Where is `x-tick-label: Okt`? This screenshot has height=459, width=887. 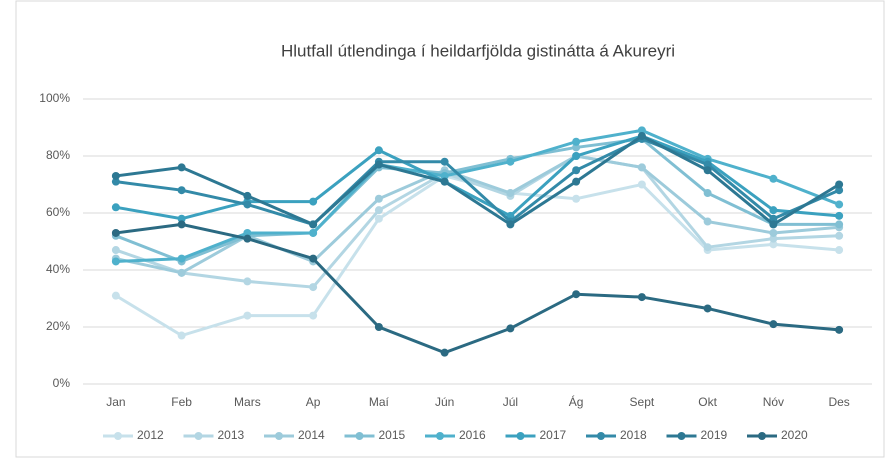
x-tick-label: Okt is located at coordinates (707, 402).